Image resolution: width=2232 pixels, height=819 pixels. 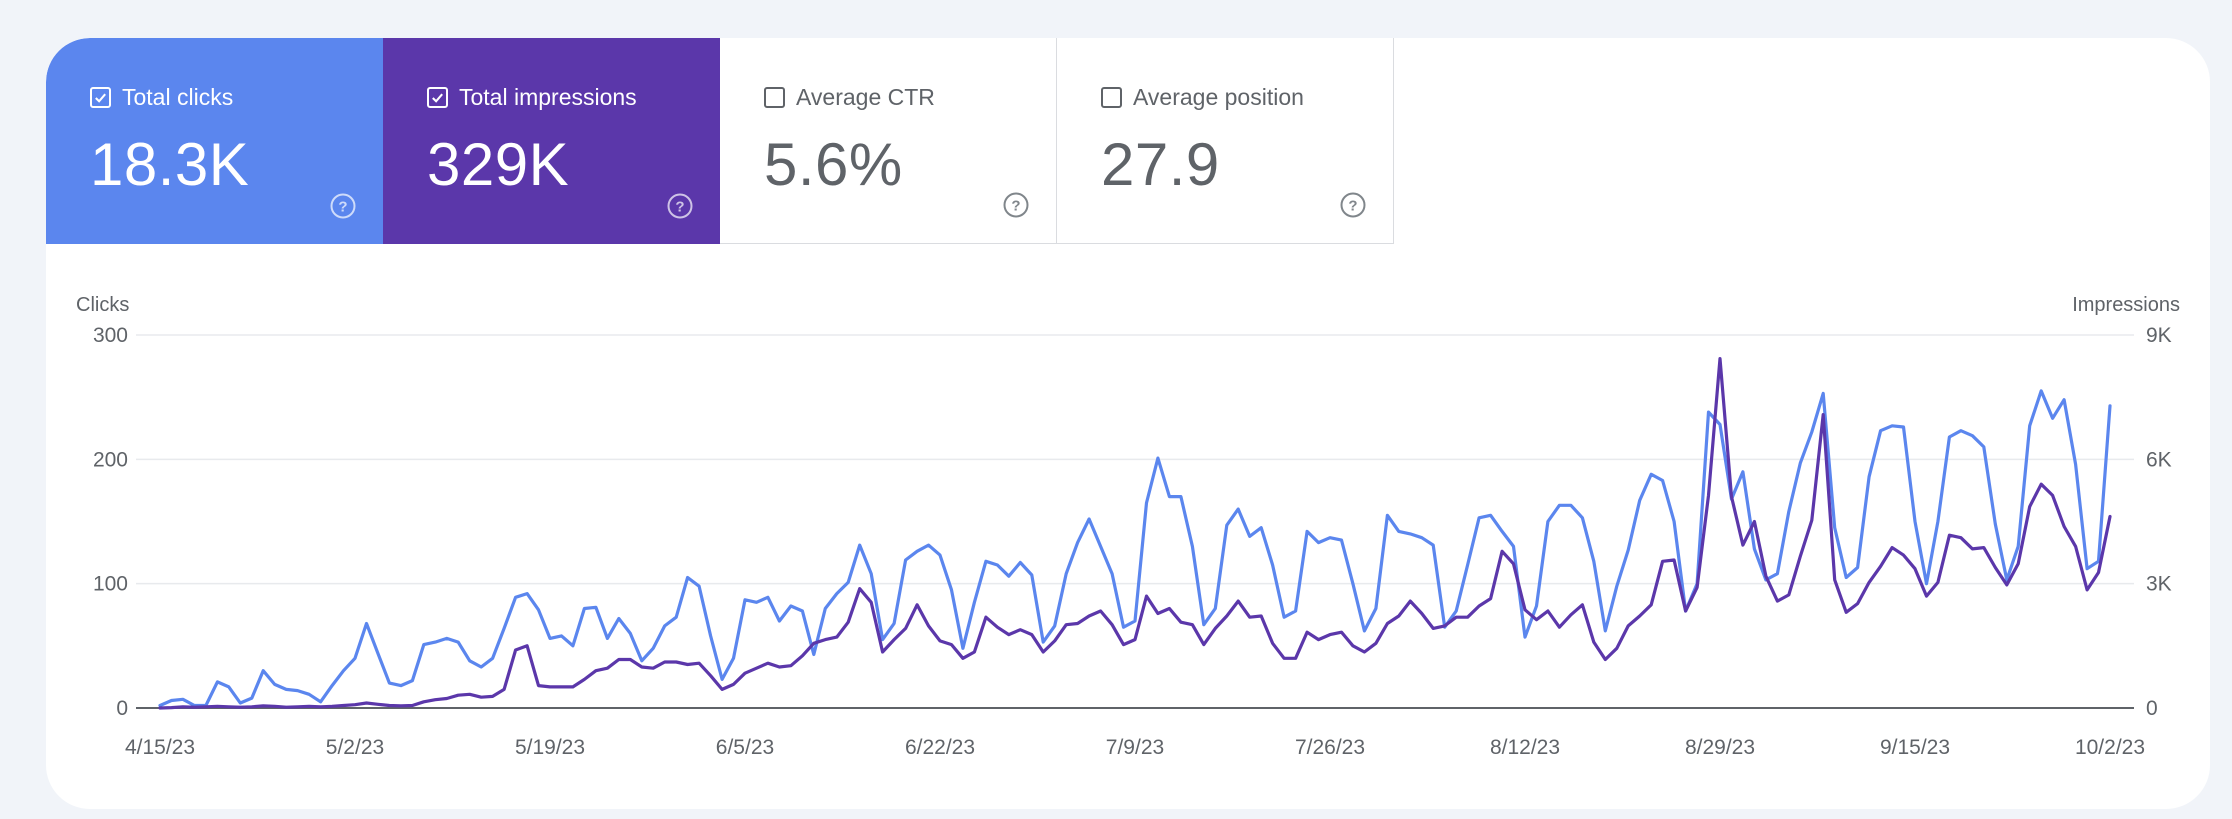 I want to click on left-tick-label: 300, so click(x=110, y=335).